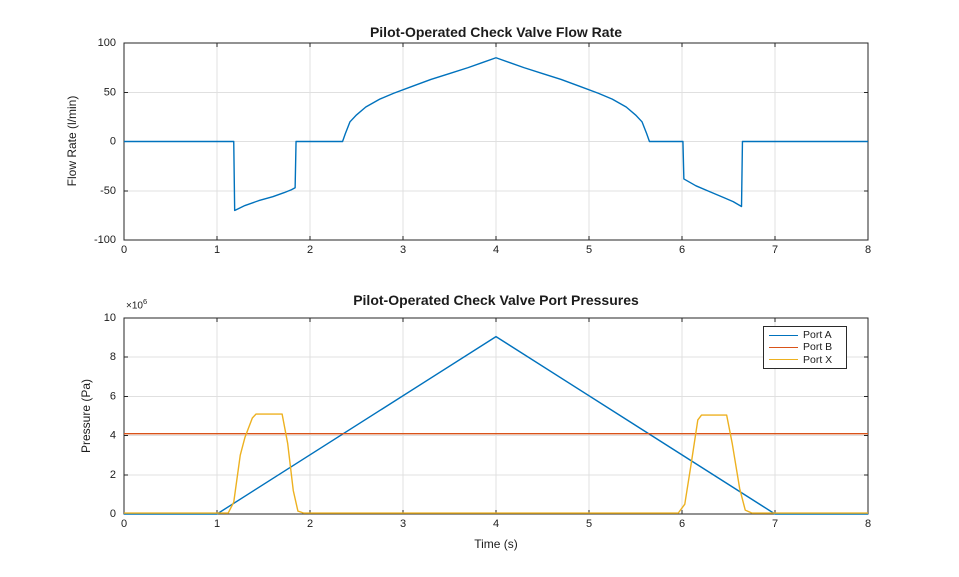 The height and width of the screenshot is (577, 959). Describe the element at coordinates (145, 301) in the screenshot. I see `multiplier-exponent: 6` at that location.